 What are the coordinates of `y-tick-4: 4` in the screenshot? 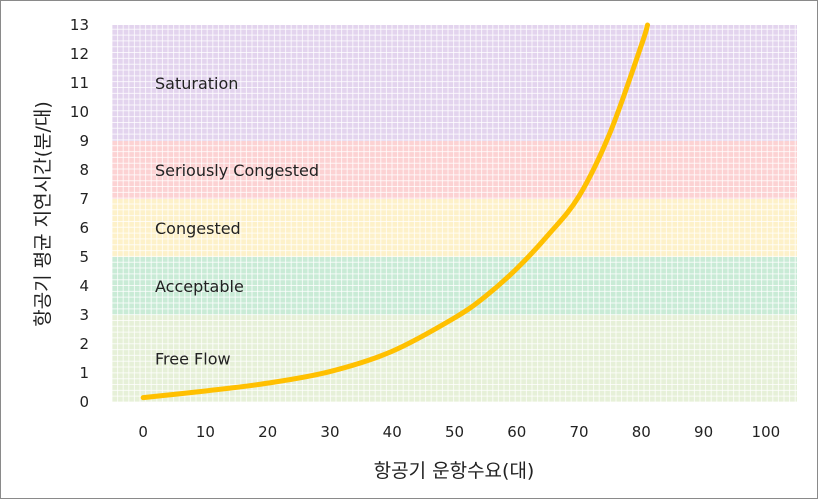 It's located at (84, 286).